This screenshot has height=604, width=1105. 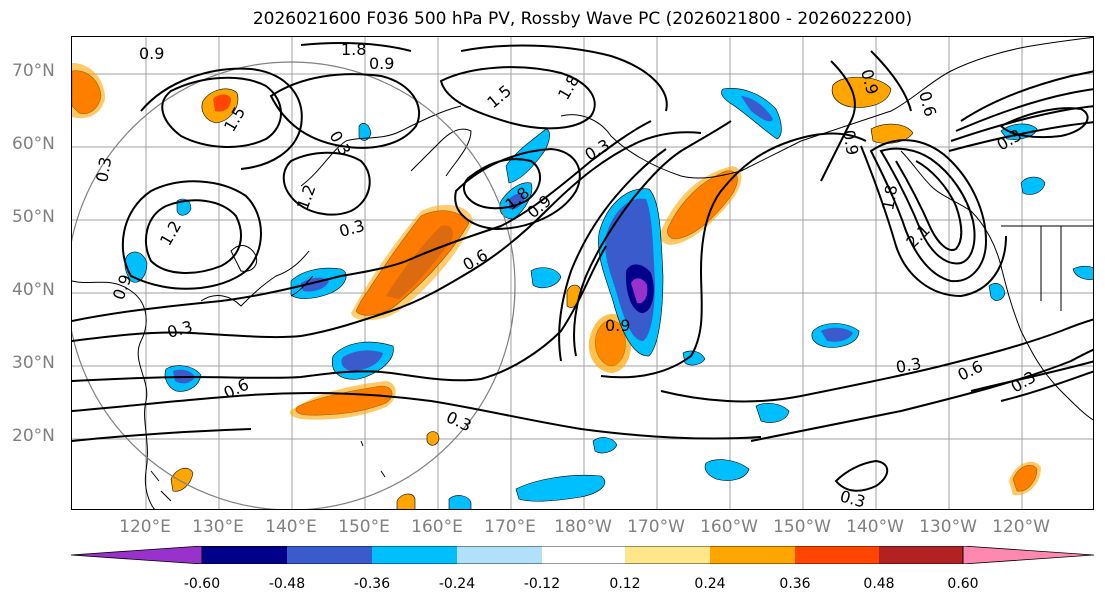 I want to click on pos-anomaly-small2, so click(x=406, y=501).